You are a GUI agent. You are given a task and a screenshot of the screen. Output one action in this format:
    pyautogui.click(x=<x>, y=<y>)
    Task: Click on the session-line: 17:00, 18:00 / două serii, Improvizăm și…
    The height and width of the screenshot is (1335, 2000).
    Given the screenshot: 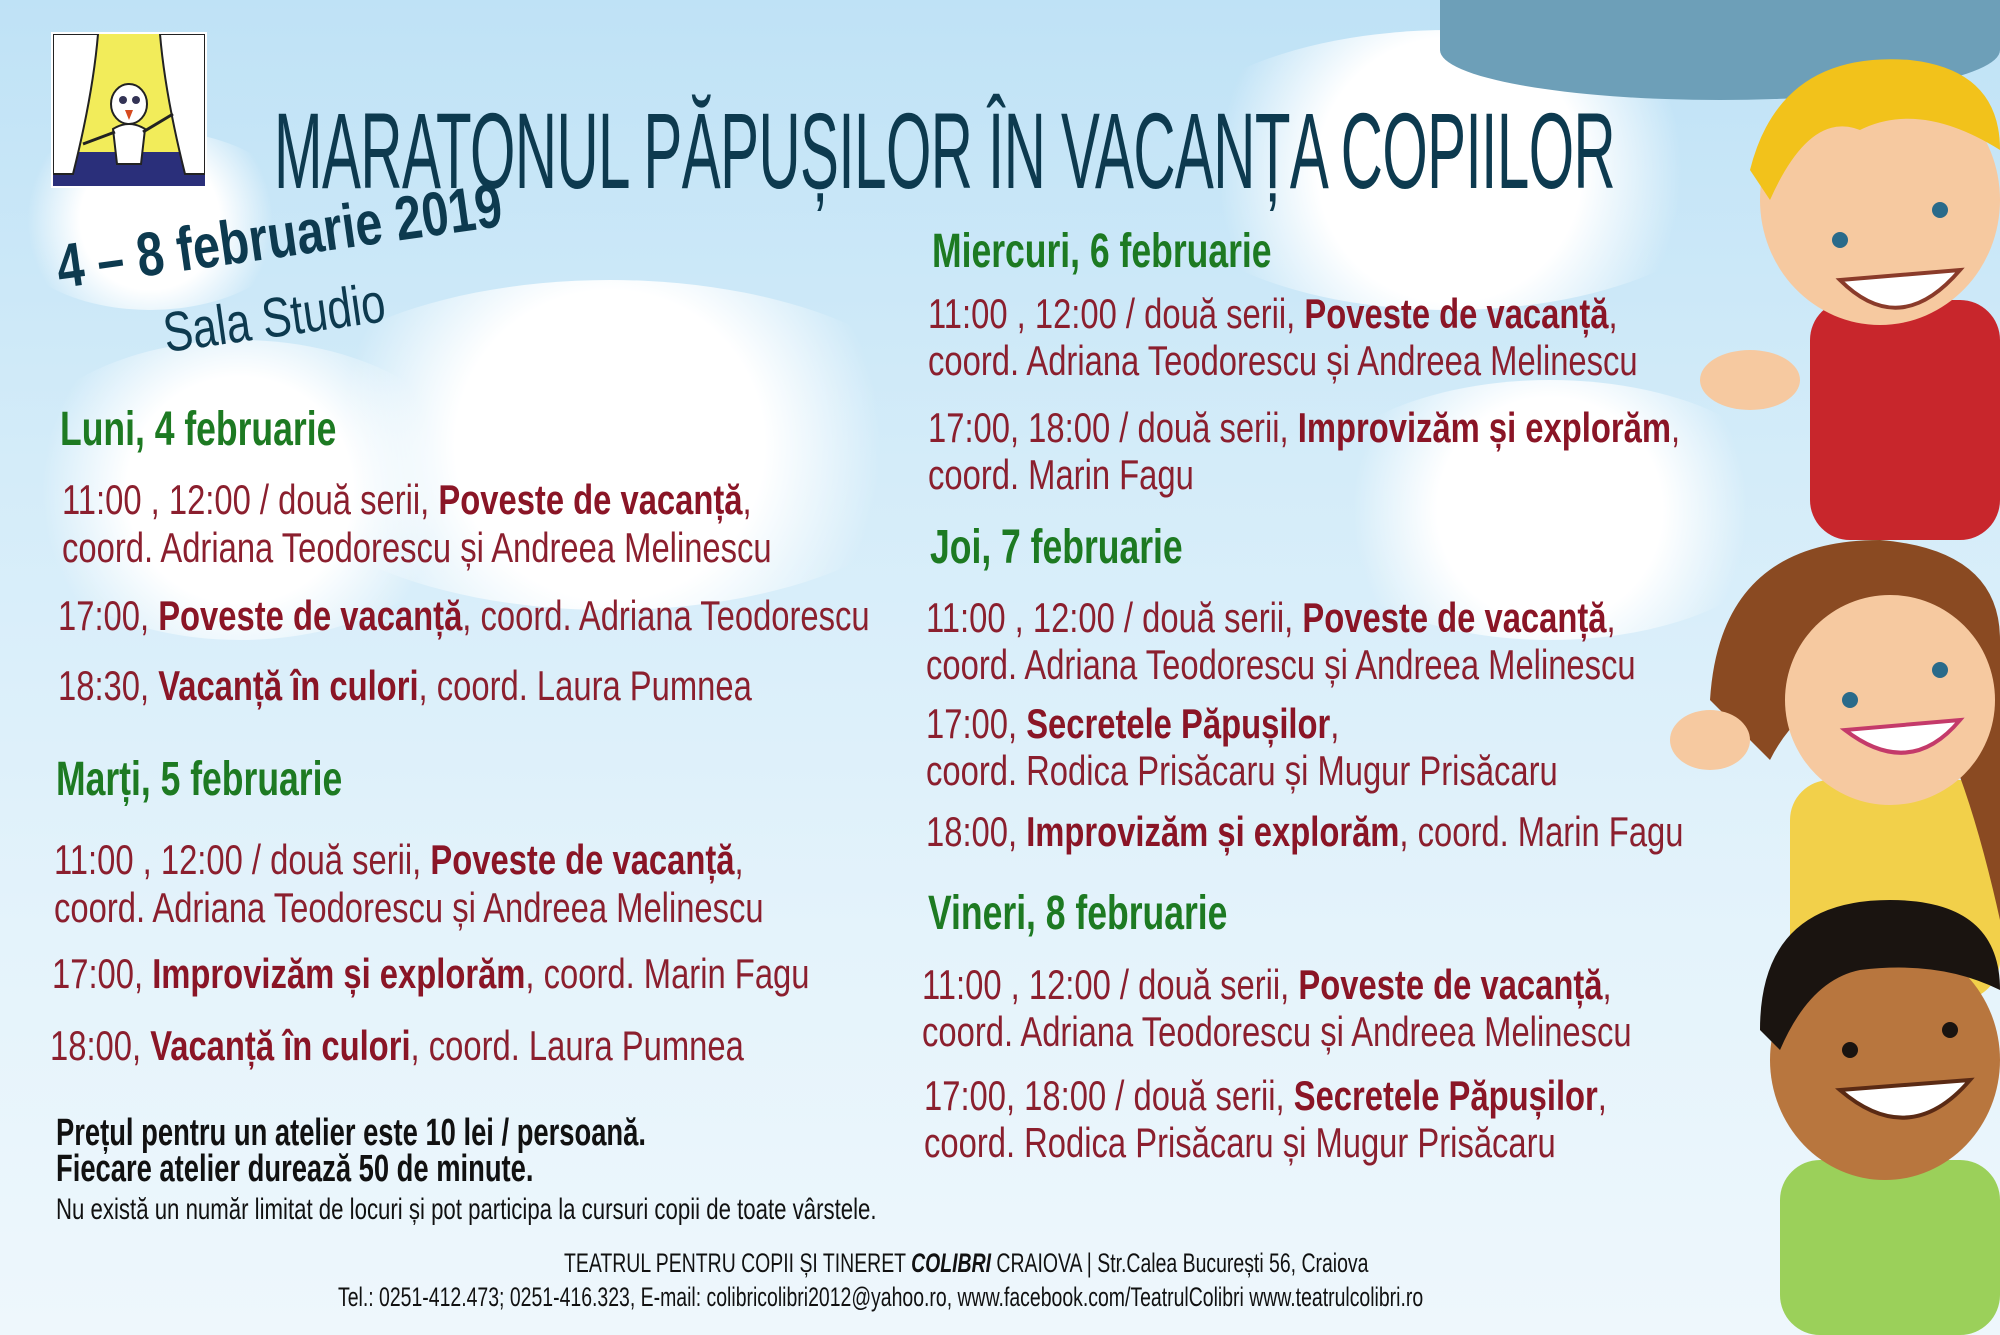 What is the action you would take?
    pyautogui.click(x=1304, y=427)
    